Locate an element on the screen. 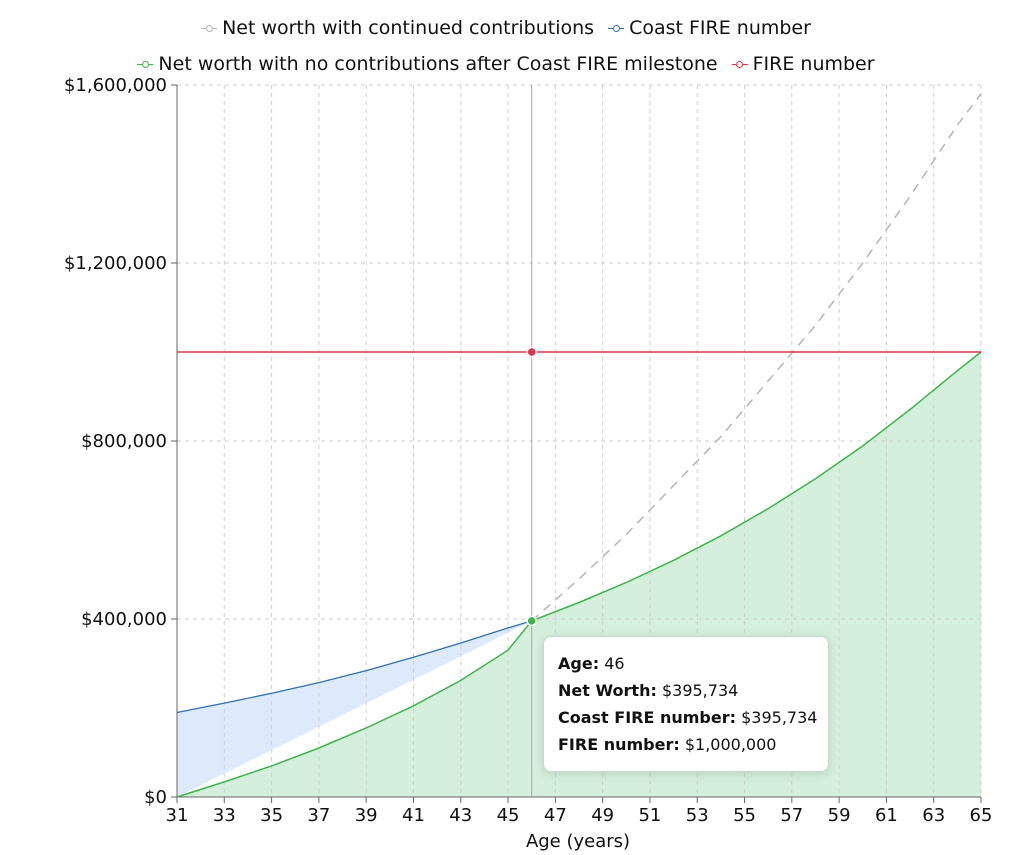 This screenshot has height=855, width=1012. tooltip-coast-label: Coast FIRE number: is located at coordinates (647, 717).